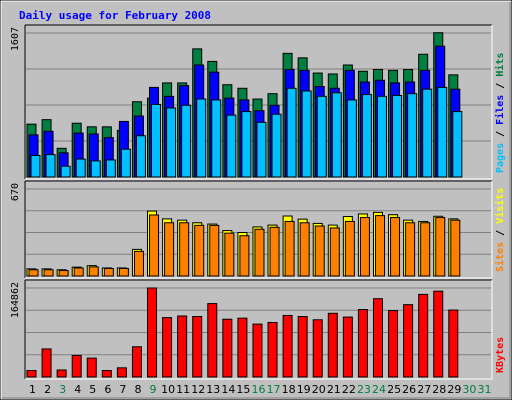 This screenshot has width=512, height=400. Describe the element at coordinates (289, 389) in the screenshot. I see `day-label-18: 18` at that location.